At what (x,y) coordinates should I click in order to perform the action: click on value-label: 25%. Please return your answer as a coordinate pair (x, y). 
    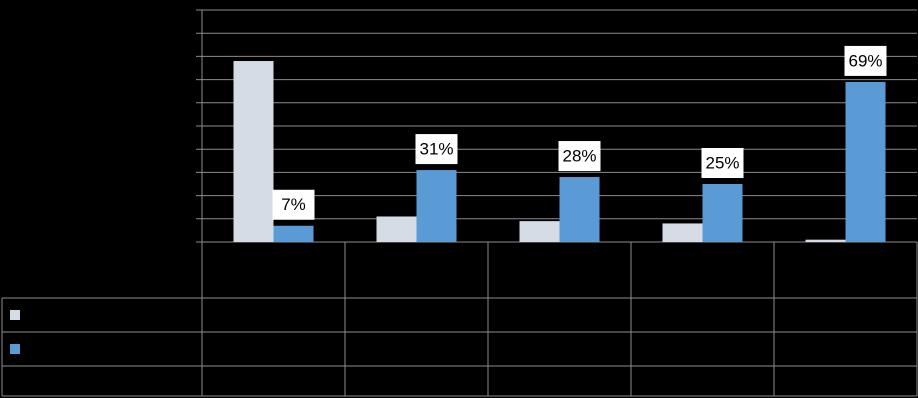
    Looking at the image, I should click on (722, 162).